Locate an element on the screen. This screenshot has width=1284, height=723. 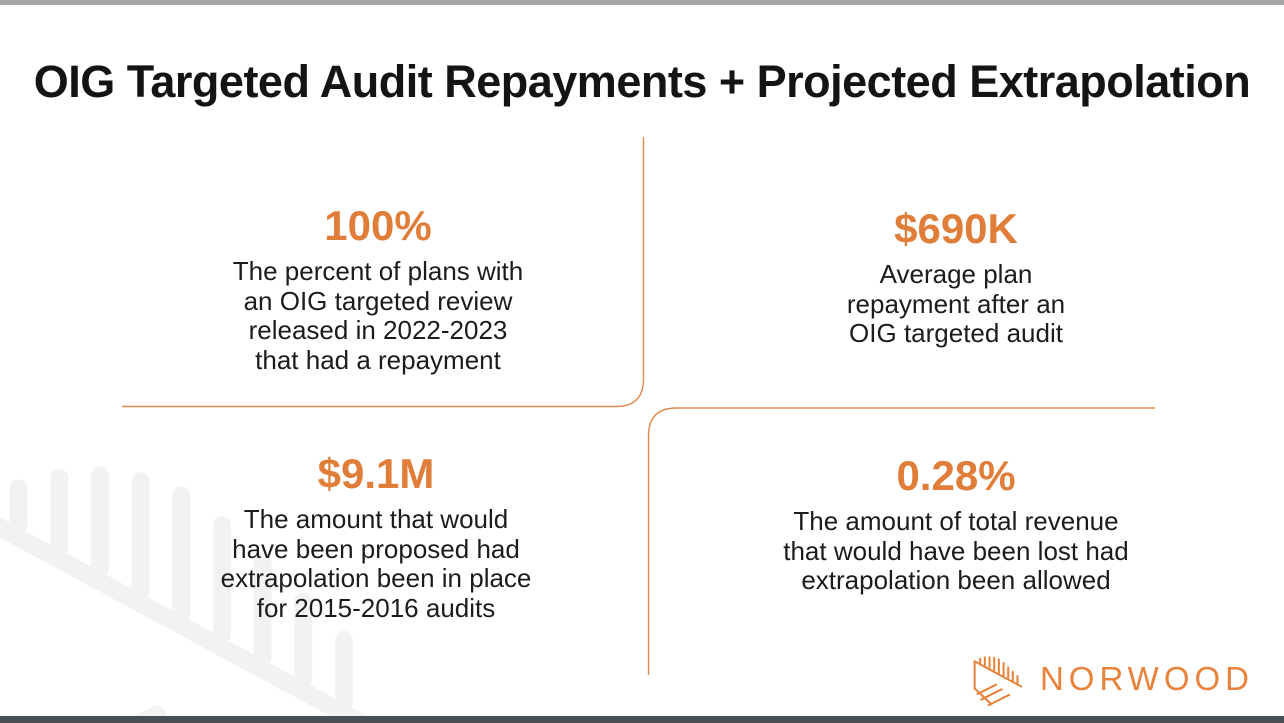
norwood-wordmark: NORWOOD is located at coordinates (1146, 678).